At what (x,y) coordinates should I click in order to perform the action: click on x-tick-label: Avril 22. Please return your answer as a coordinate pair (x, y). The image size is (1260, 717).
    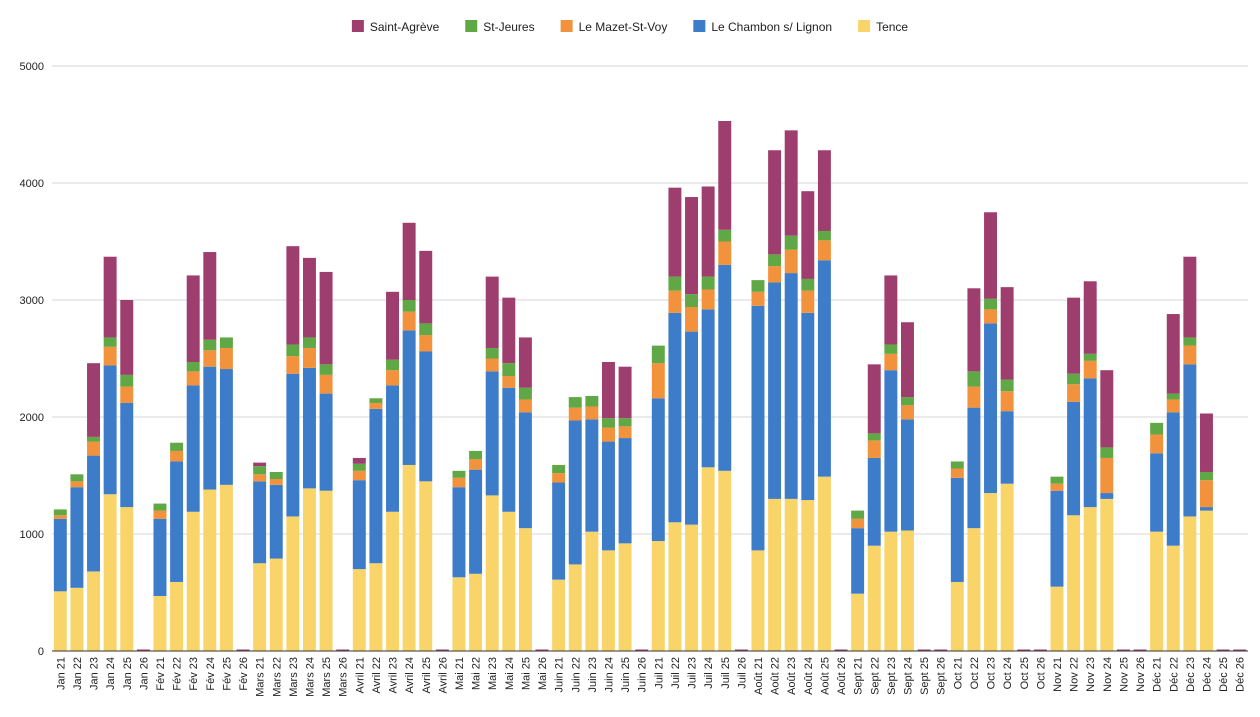
    Looking at the image, I should click on (377, 675).